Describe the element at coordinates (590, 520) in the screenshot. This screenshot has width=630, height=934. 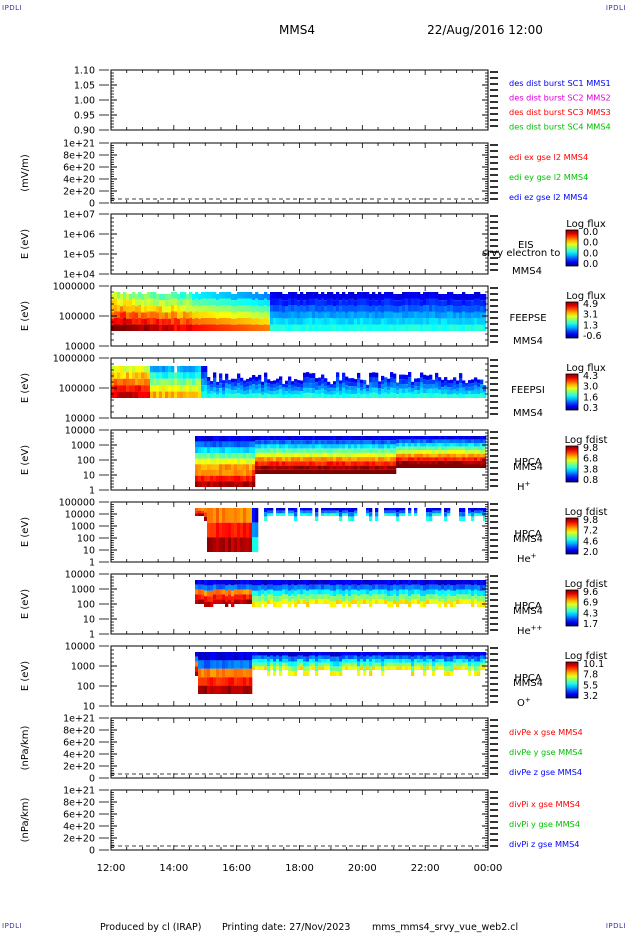
I see `colorbar-tick-label: 9.8` at that location.